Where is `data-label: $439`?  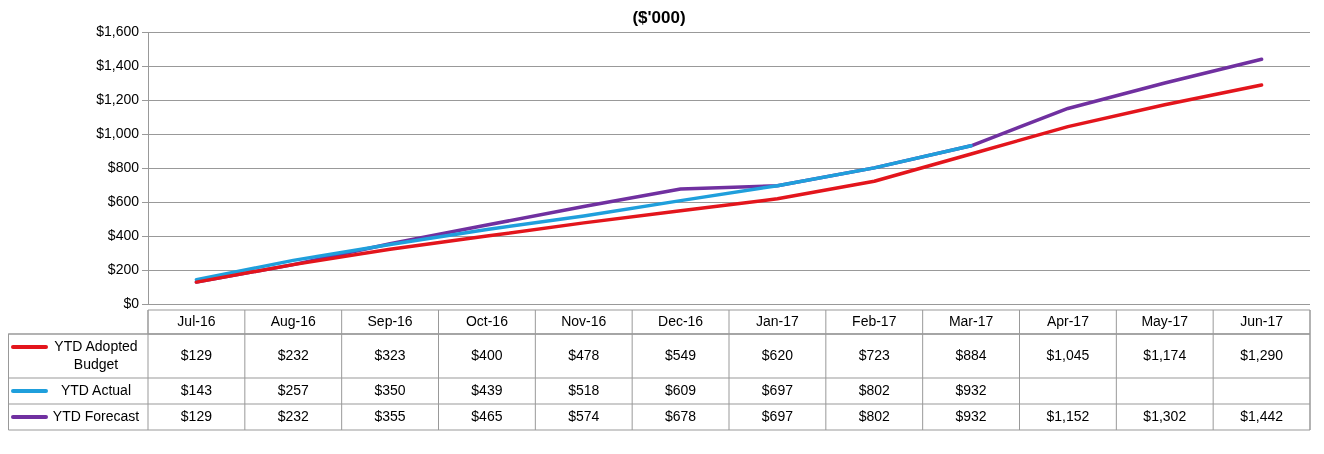 data-label: $439 is located at coordinates (487, 389).